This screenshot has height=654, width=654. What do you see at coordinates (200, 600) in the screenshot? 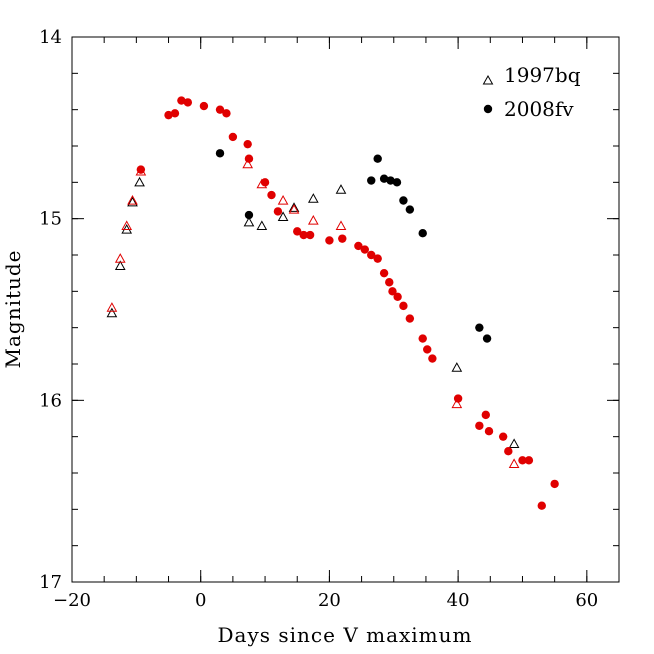
I see `x-tick-label: 0` at bounding box center [200, 600].